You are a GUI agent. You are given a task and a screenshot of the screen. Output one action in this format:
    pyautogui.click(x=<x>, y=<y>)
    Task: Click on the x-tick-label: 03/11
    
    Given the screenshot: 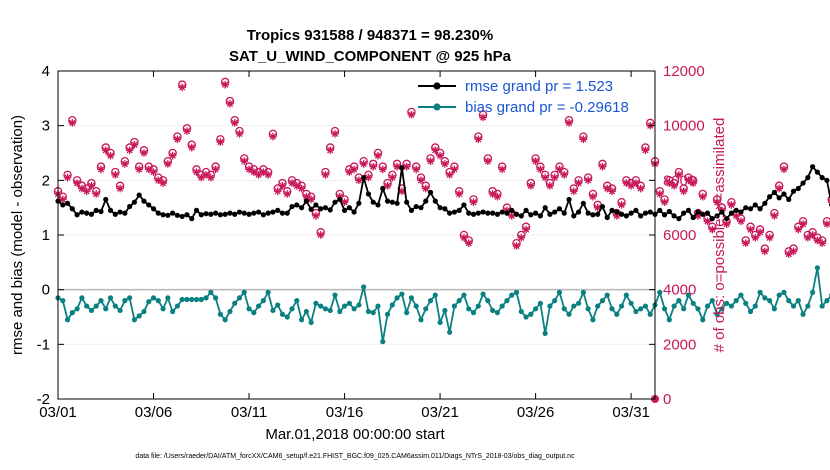 What is the action you would take?
    pyautogui.click(x=249, y=412)
    